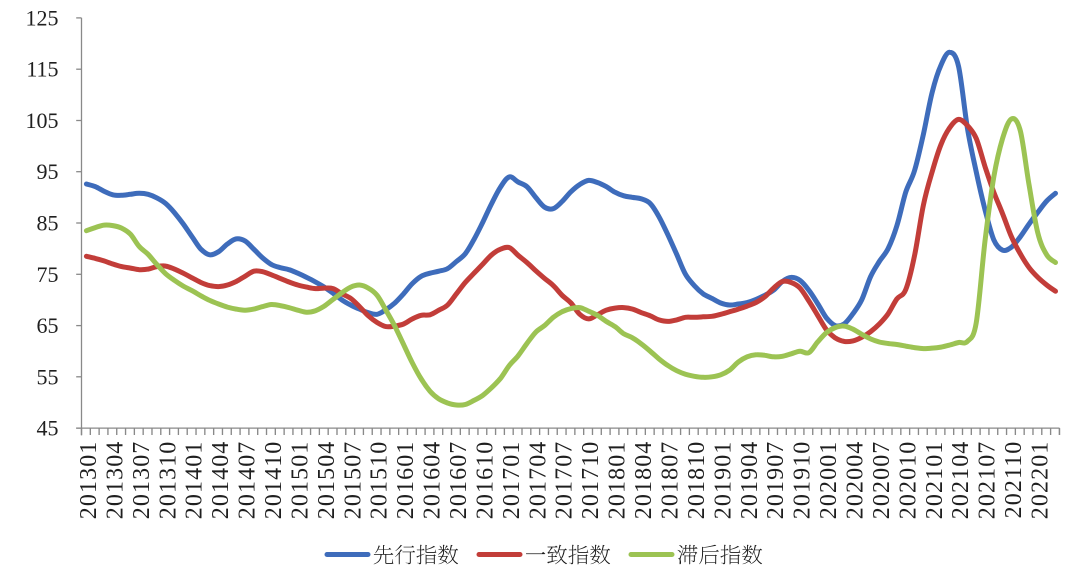  What do you see at coordinates (459, 480) in the screenshot?
I see `svg-text: 201607` at bounding box center [459, 480].